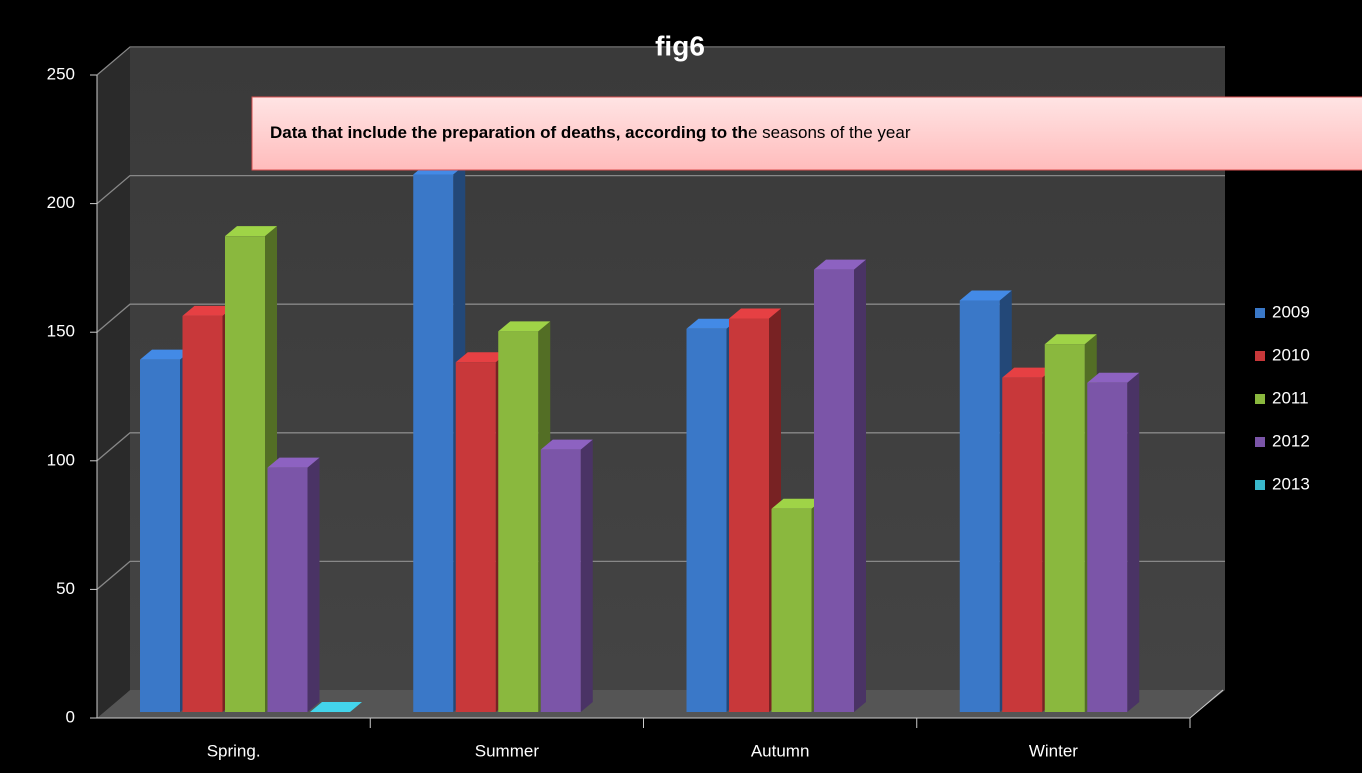 This screenshot has width=1362, height=773. I want to click on y-tick-label: 200, so click(61, 202).